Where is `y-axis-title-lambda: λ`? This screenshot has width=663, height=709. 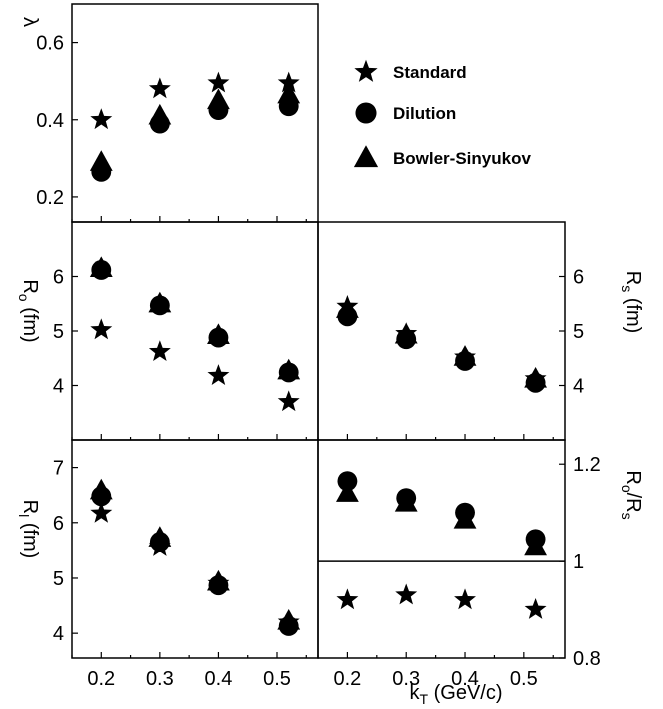 y-axis-title-lambda: λ is located at coordinates (30, 22).